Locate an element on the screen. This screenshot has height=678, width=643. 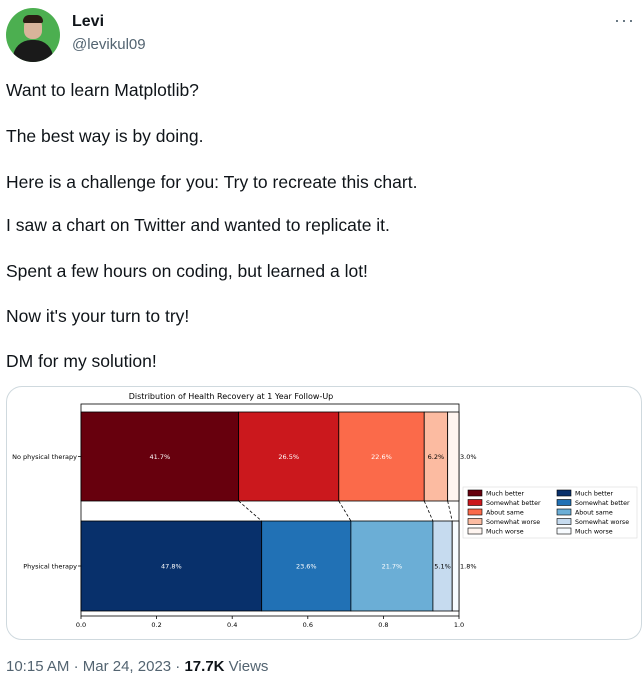
data-label: 47.8% is located at coordinates (171, 567).